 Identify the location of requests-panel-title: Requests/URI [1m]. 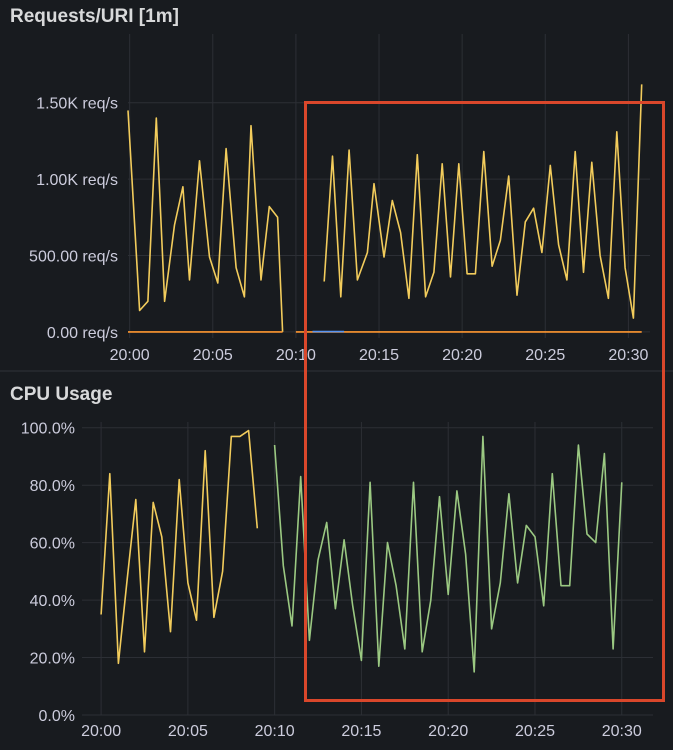
(94, 16).